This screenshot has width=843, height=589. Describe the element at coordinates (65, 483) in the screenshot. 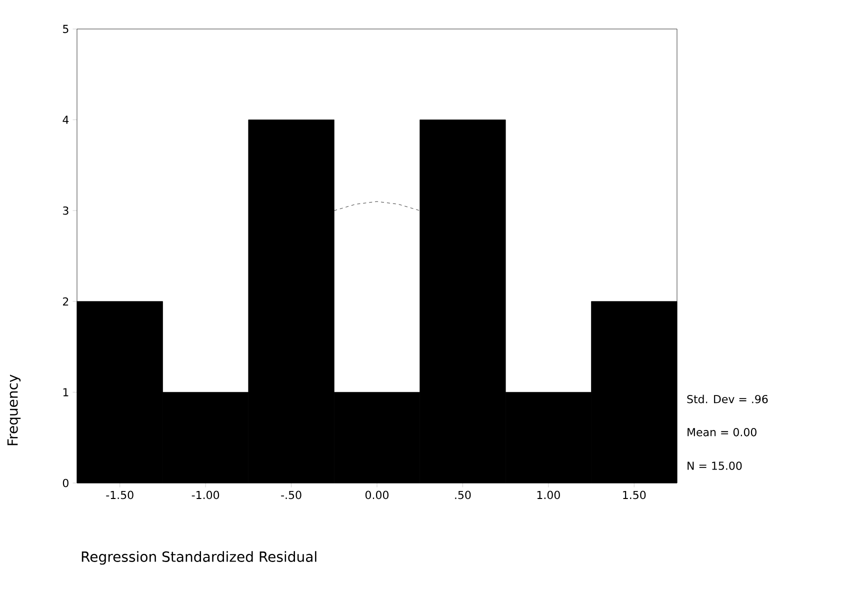

I see `y-tick-label: 0` at that location.